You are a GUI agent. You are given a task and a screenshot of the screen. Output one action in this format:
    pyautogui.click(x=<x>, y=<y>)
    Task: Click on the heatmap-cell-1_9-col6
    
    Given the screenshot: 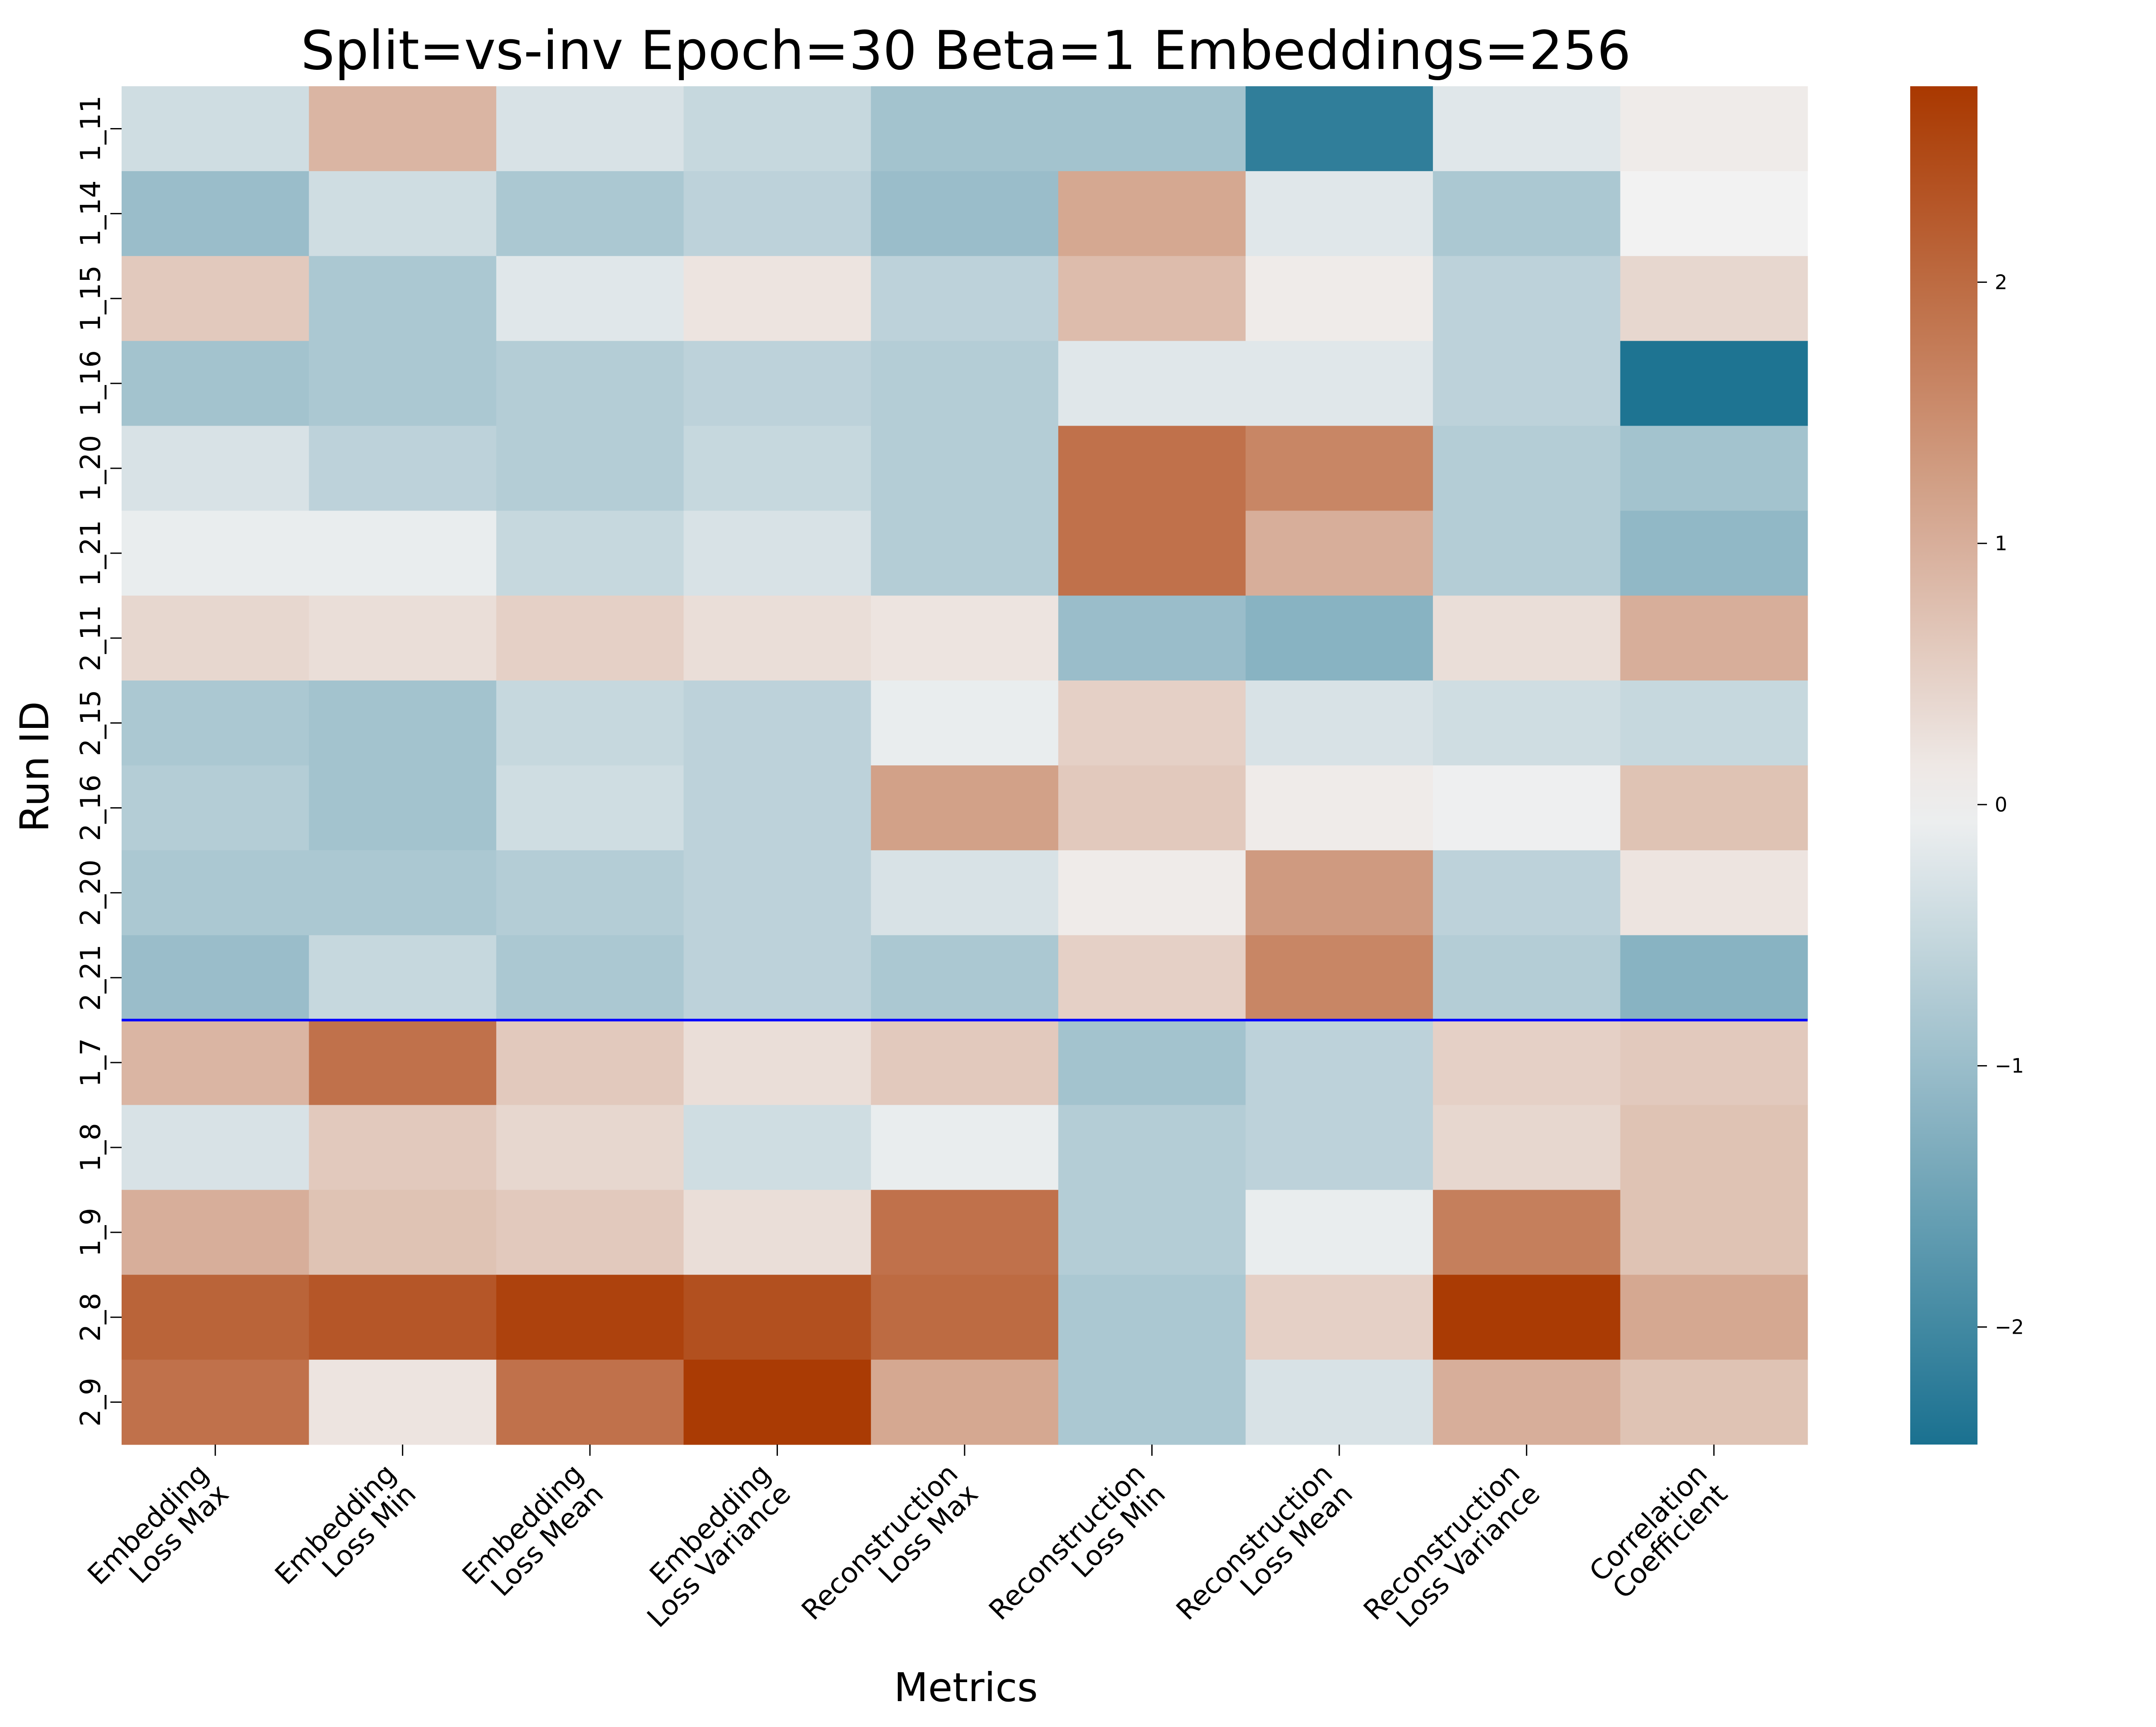 What is the action you would take?
    pyautogui.click(x=1152, y=1232)
    